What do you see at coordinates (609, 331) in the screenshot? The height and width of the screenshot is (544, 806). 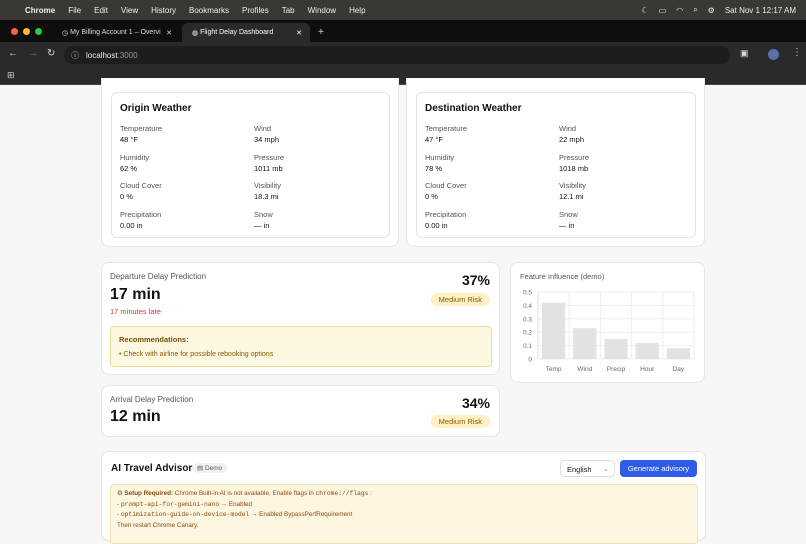 I see `feature-influence-chart: 0 0.1 0.2 0.3 0.4 0.5 Temp Wind Precip Hour Day` at bounding box center [609, 331].